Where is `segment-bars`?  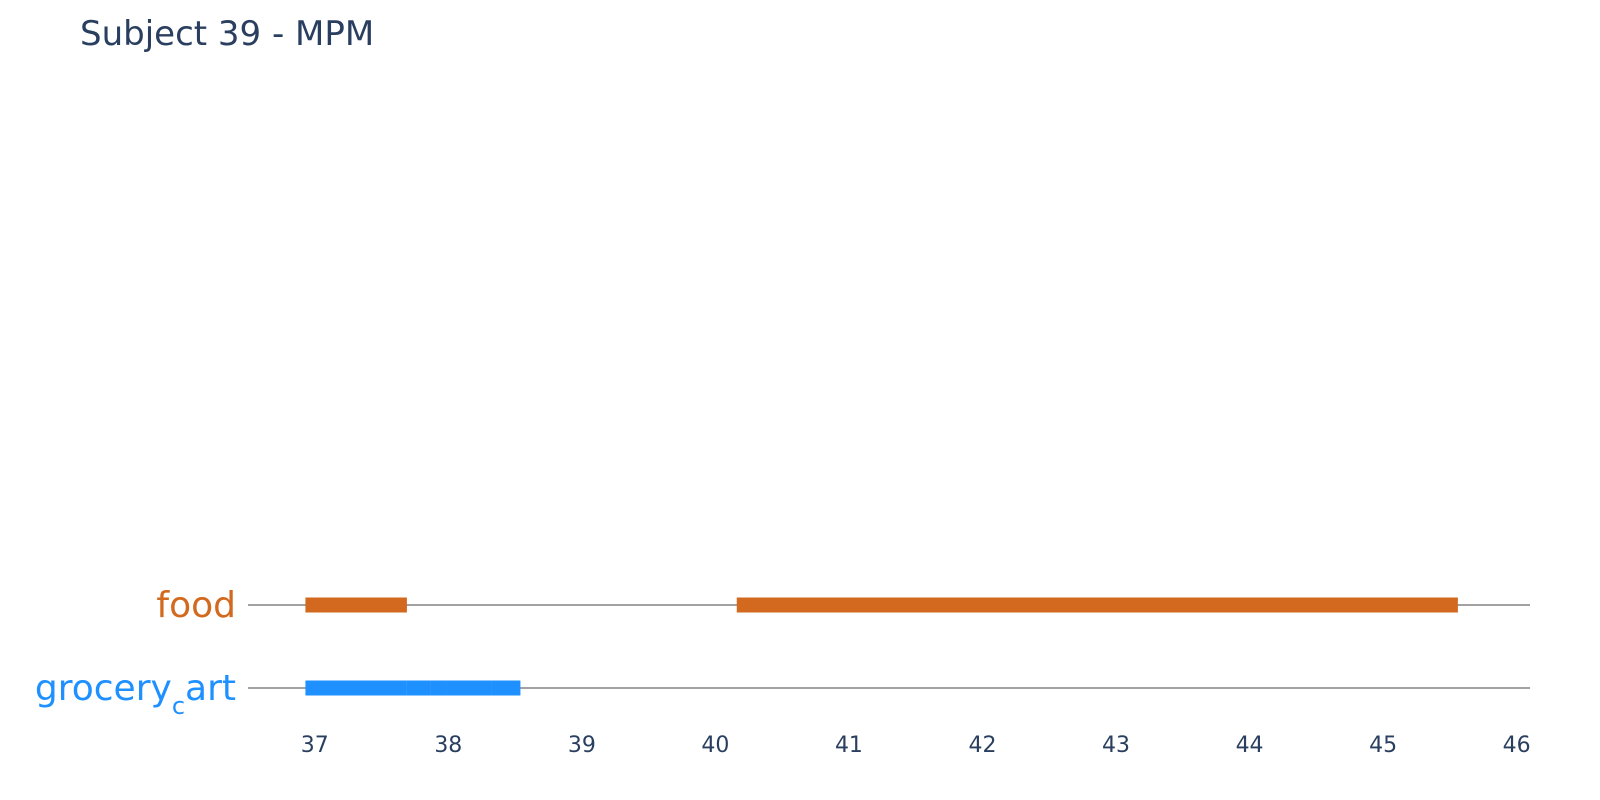 segment-bars is located at coordinates (881, 646).